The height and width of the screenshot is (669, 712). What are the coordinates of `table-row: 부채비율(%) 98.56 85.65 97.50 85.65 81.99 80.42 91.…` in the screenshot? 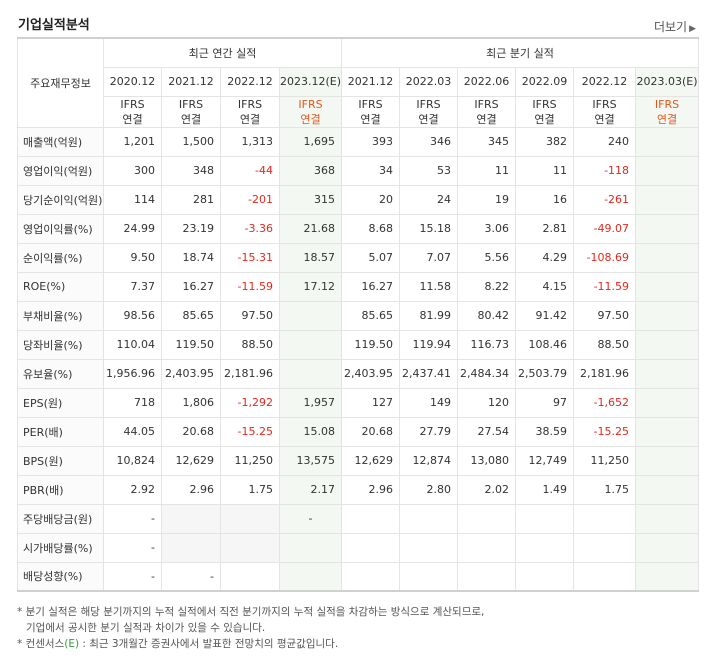 It's located at (358, 315).